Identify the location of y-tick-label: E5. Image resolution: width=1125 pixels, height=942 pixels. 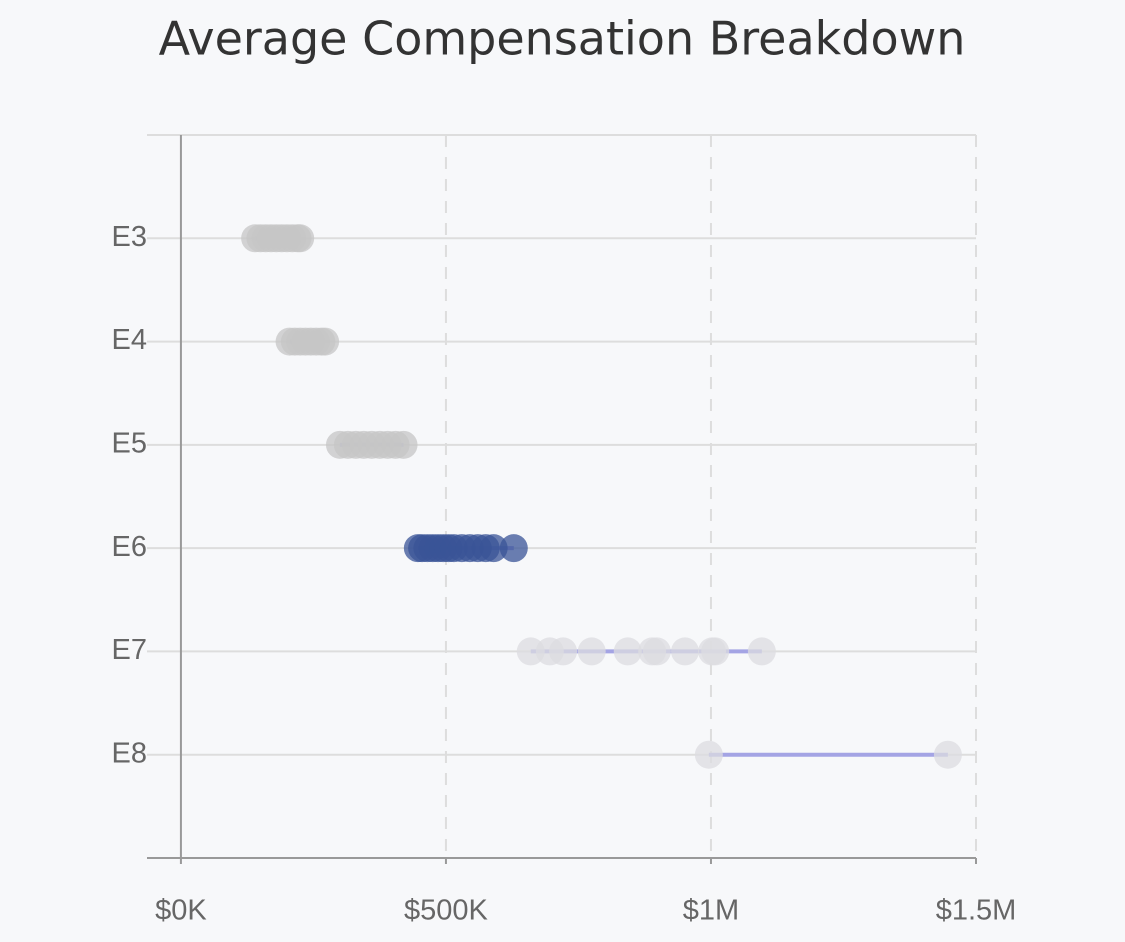
(129, 444).